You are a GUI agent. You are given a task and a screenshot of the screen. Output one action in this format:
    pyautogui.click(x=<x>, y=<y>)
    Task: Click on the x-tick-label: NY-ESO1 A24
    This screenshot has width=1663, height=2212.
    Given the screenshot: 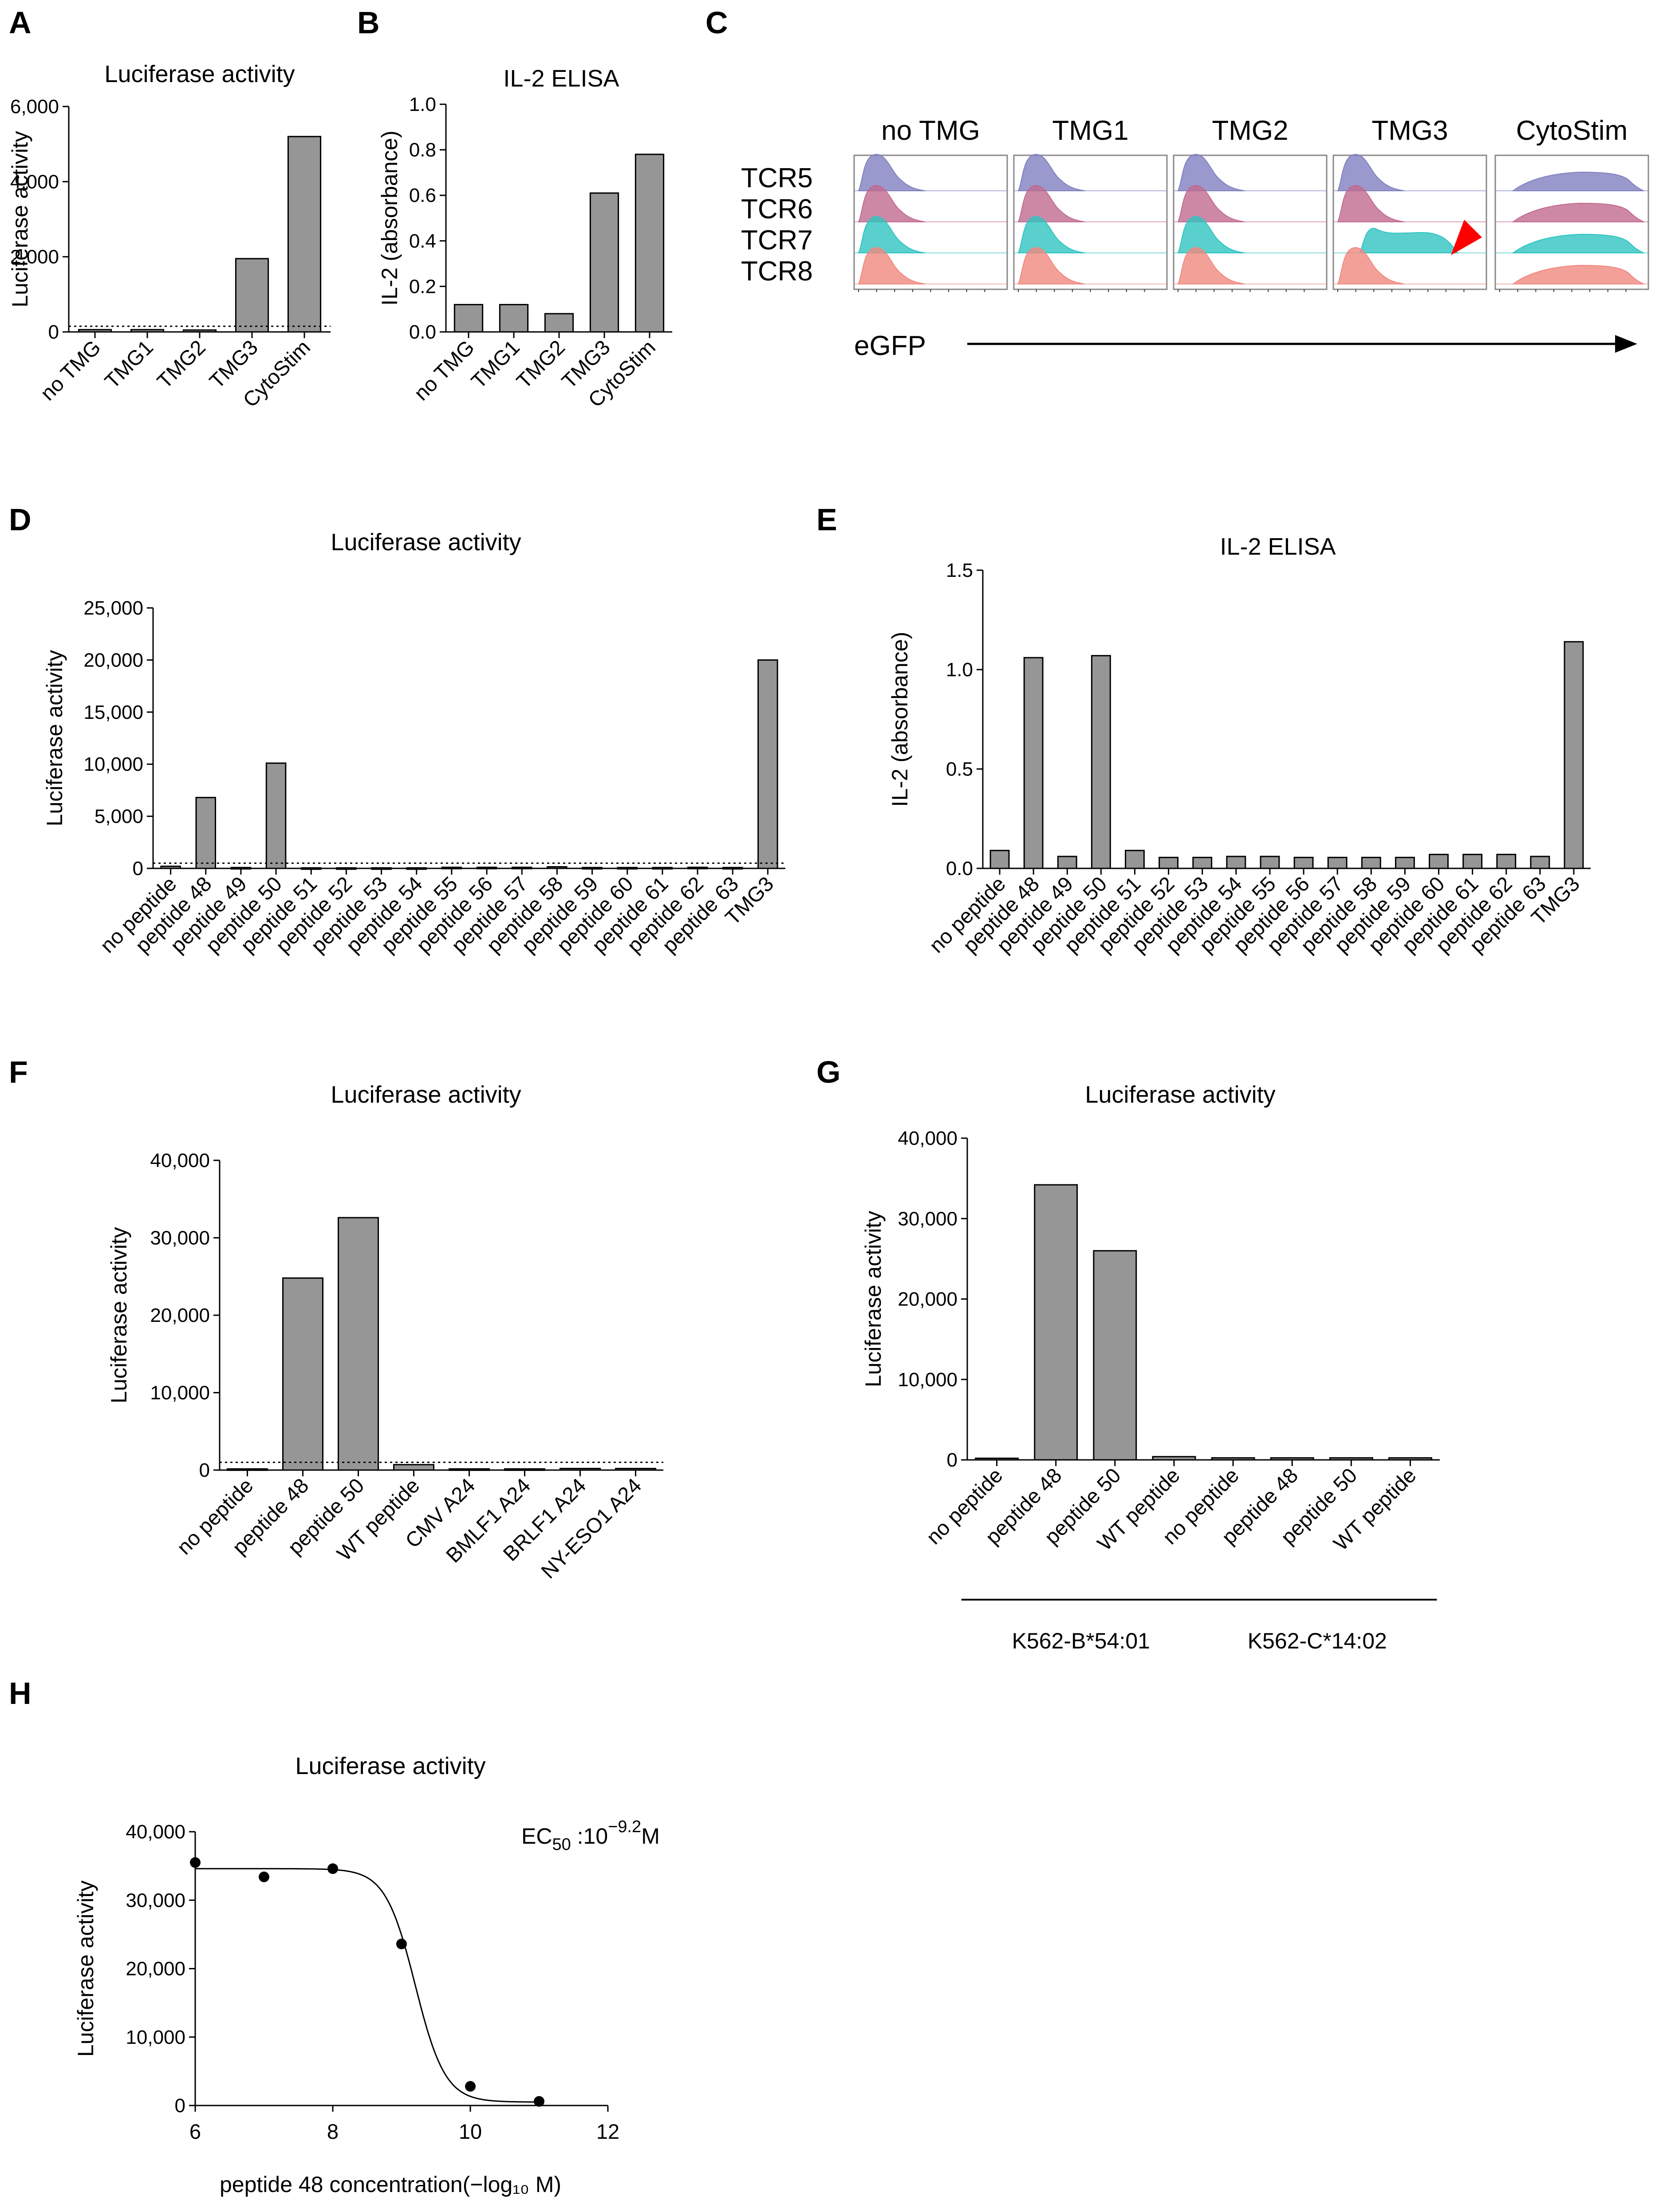 What is the action you would take?
    pyautogui.click(x=591, y=1528)
    